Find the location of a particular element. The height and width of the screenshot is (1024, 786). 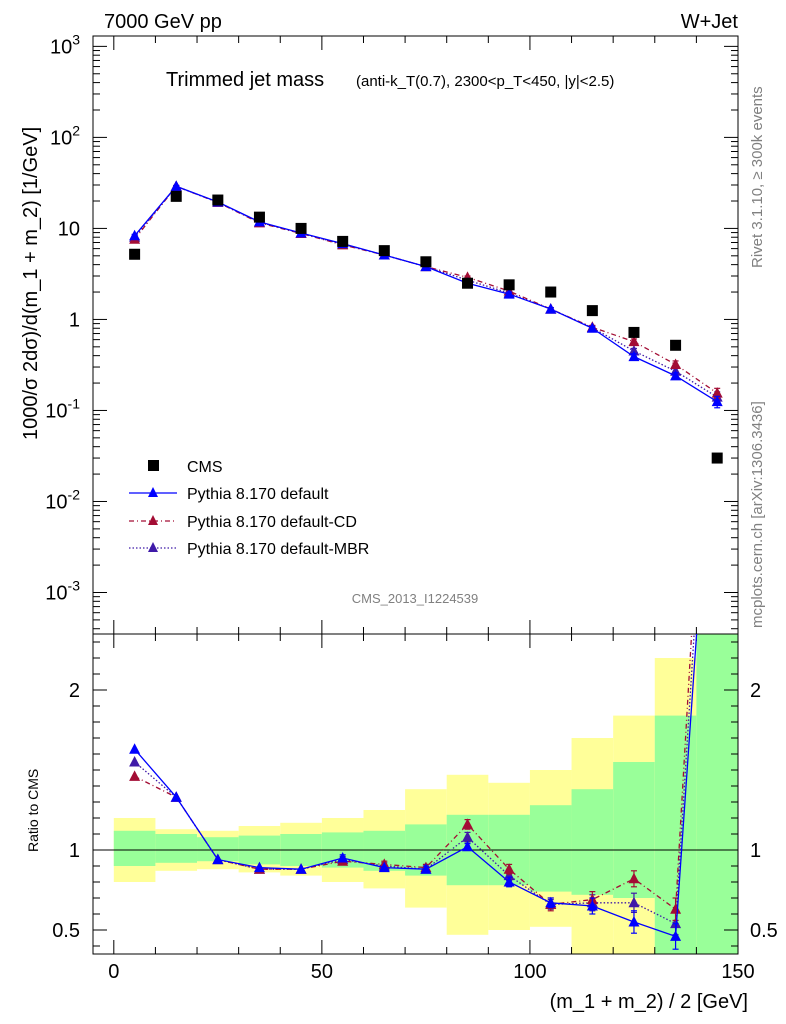

pythia-8-170-default-mbr-point is located at coordinates (634, 350).